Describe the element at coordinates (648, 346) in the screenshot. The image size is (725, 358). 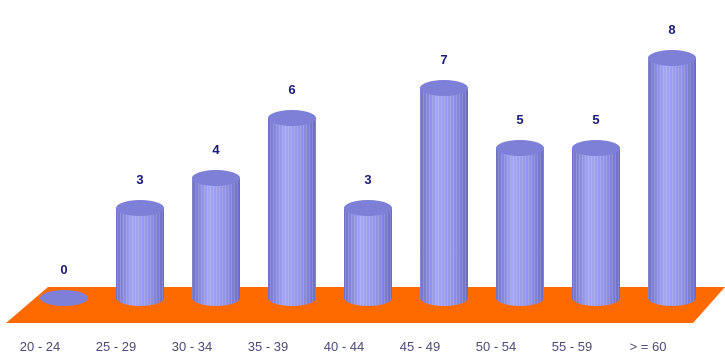
I see `category-label: > = 60` at that location.